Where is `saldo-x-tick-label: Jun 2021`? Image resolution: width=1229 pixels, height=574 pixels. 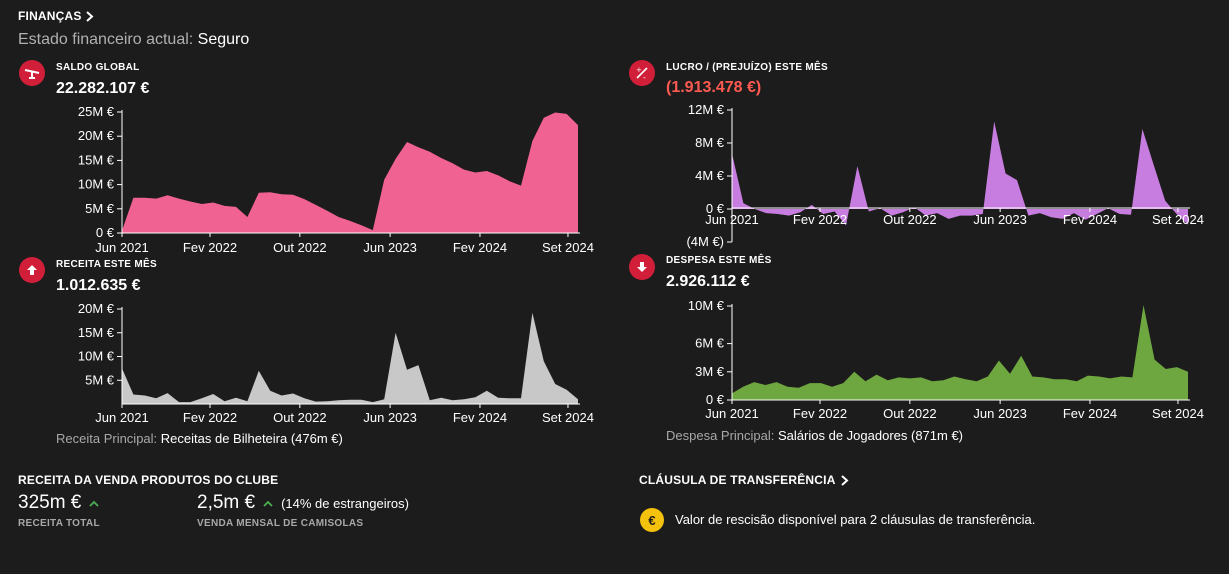
saldo-x-tick-label: Jun 2021 is located at coordinates (122, 247).